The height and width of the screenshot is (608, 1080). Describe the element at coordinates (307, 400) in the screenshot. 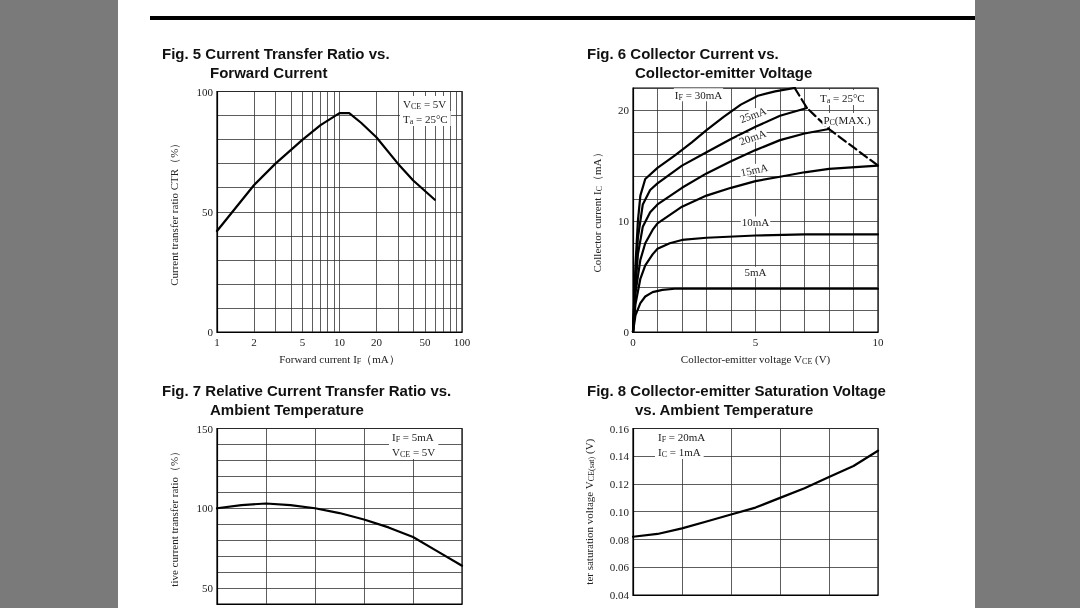

I see `chart-title: Fig. 7 Relative Current Transfer Ratio vs. Ambient Temperature` at that location.